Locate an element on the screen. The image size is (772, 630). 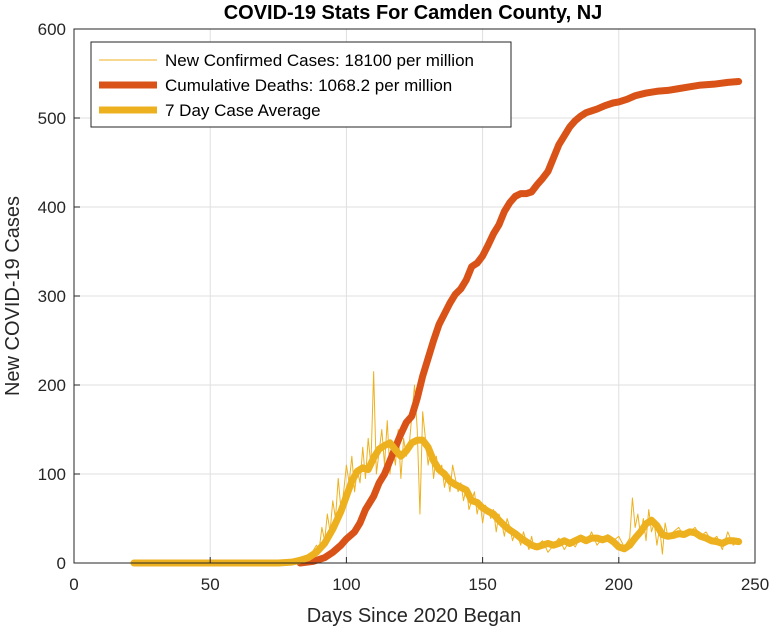
y-tick-label: 500 is located at coordinates (52, 118).